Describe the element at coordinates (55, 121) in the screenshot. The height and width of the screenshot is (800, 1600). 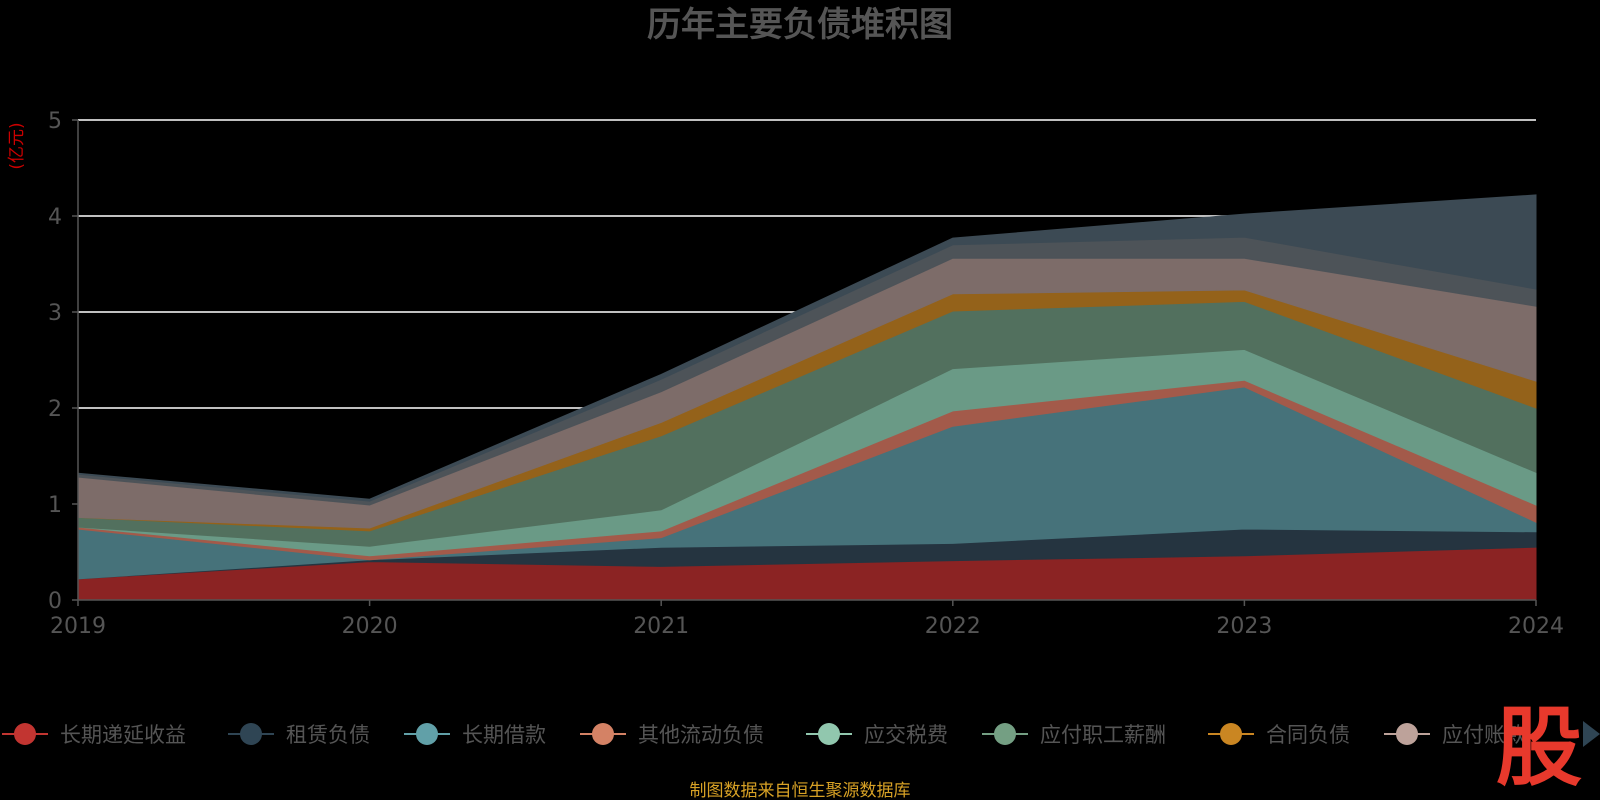
I see `y-tick-label: 5` at that location.